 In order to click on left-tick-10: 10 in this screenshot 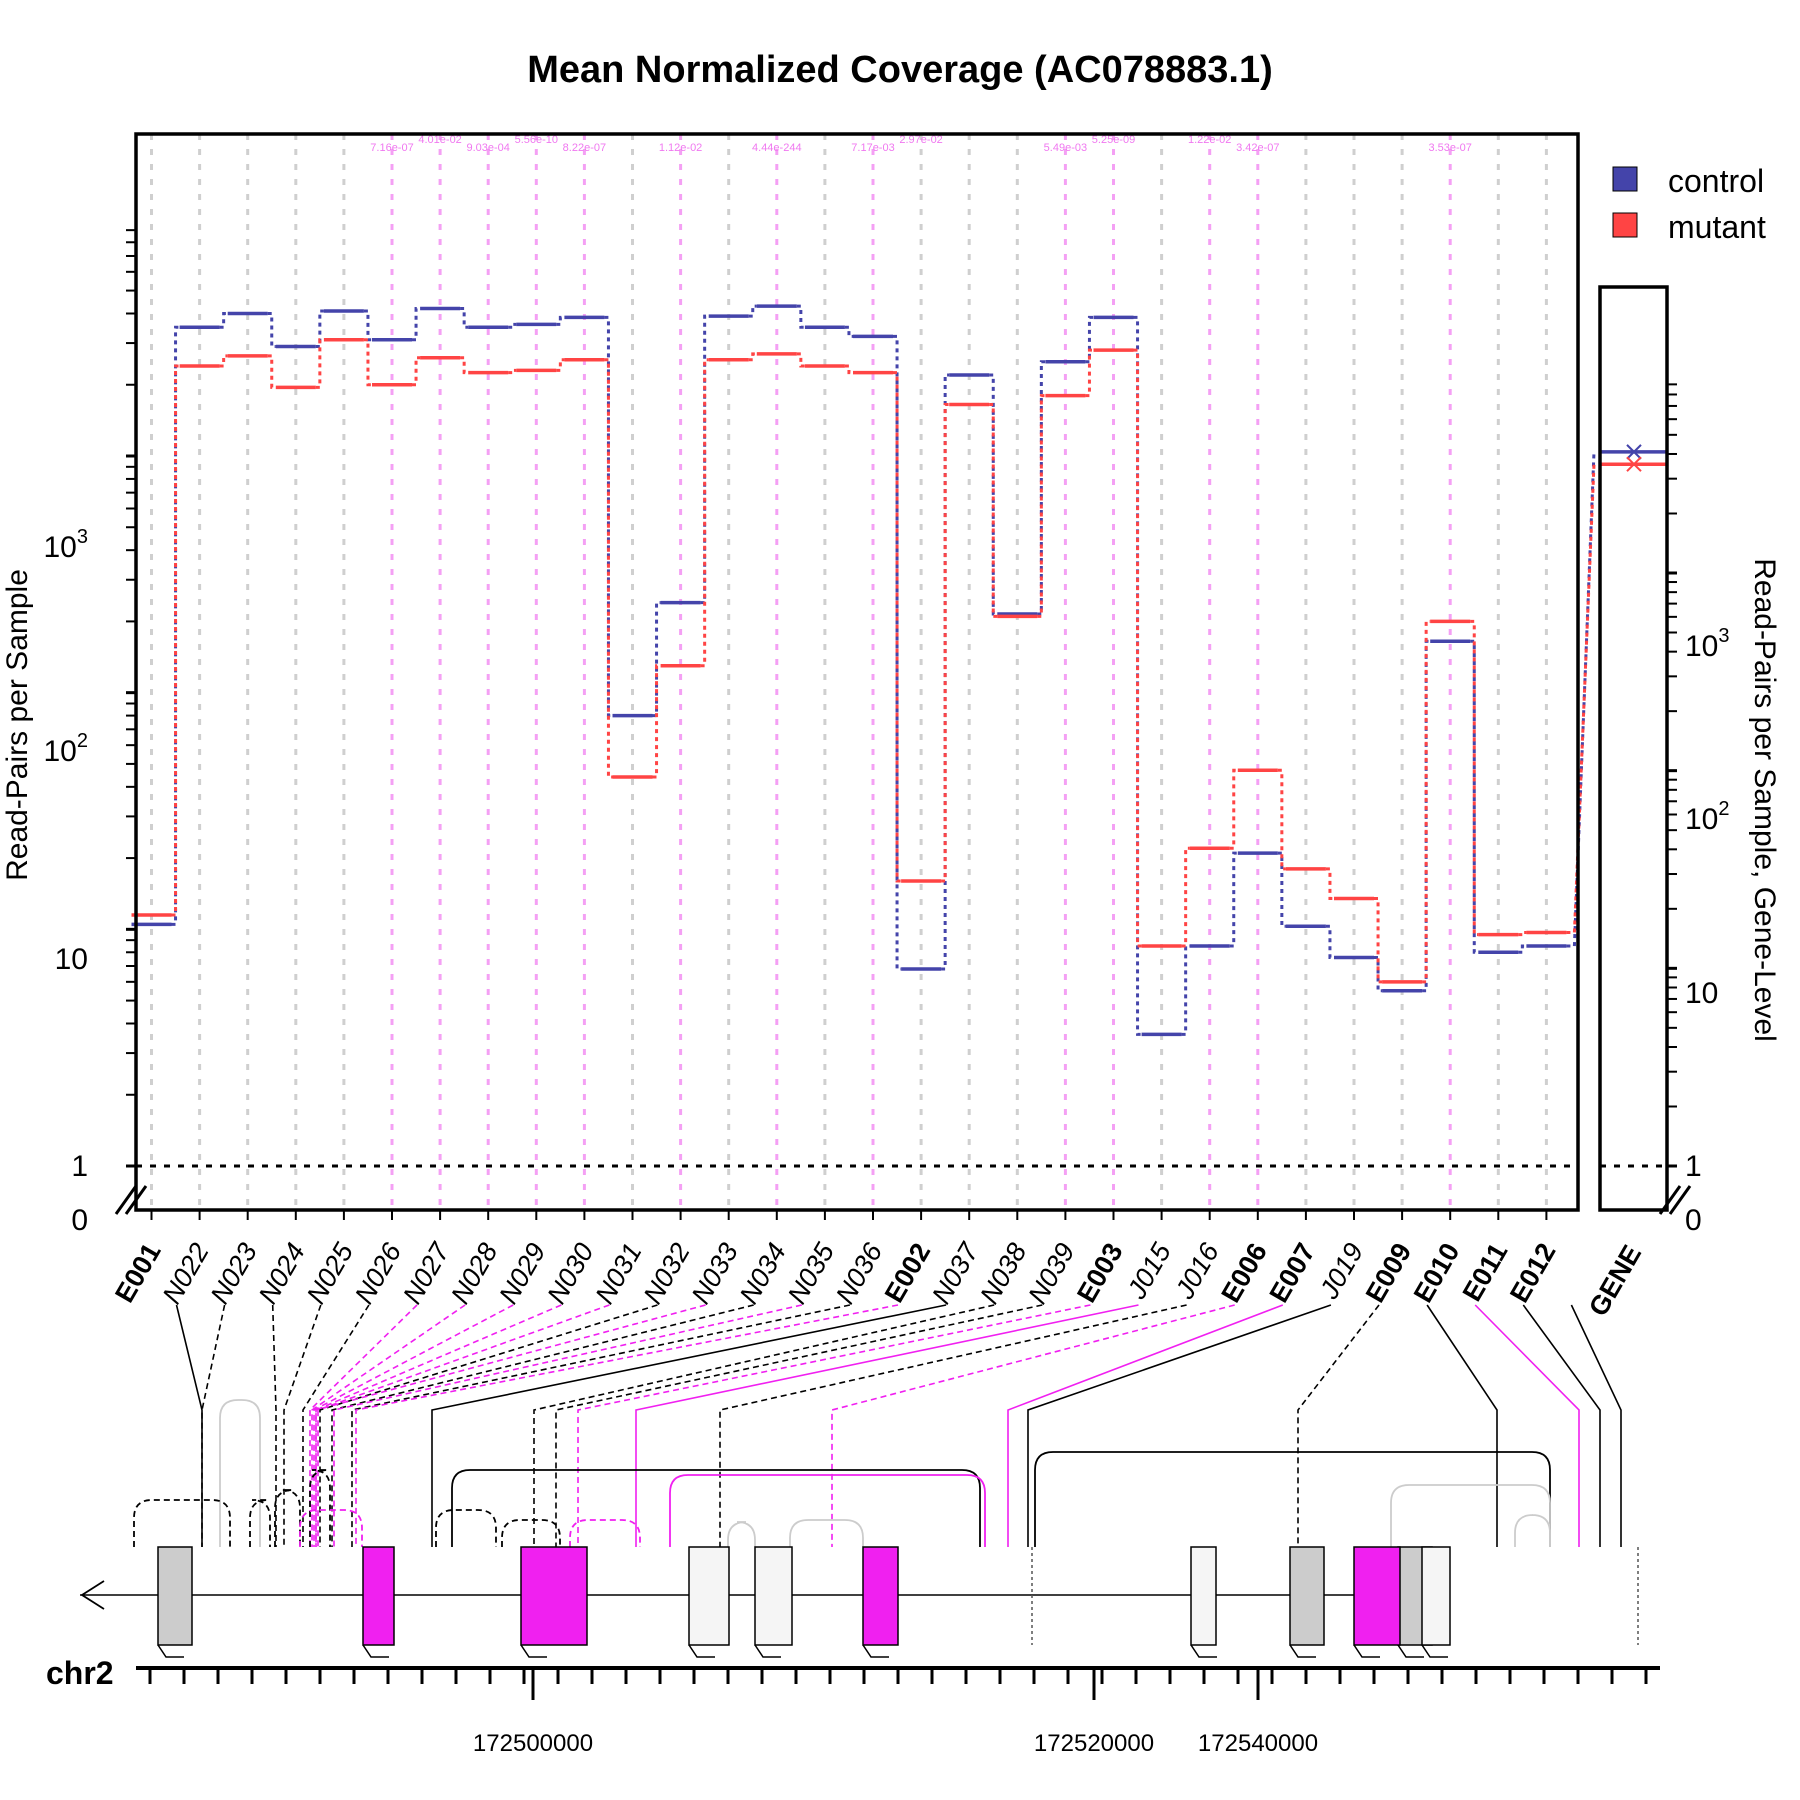, I will do `click(71, 959)`.